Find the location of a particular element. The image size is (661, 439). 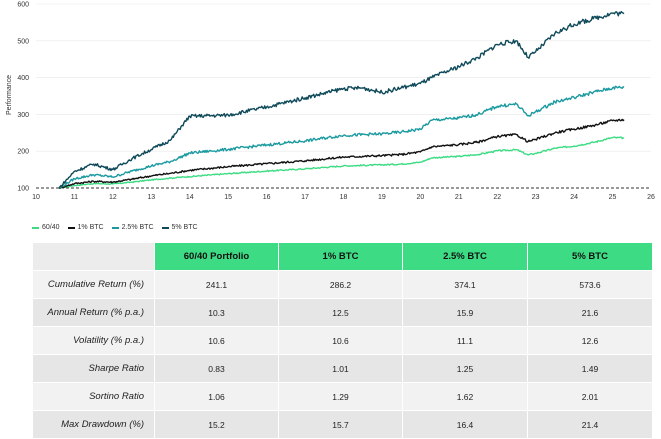

x-tick-label: 19 is located at coordinates (382, 197).